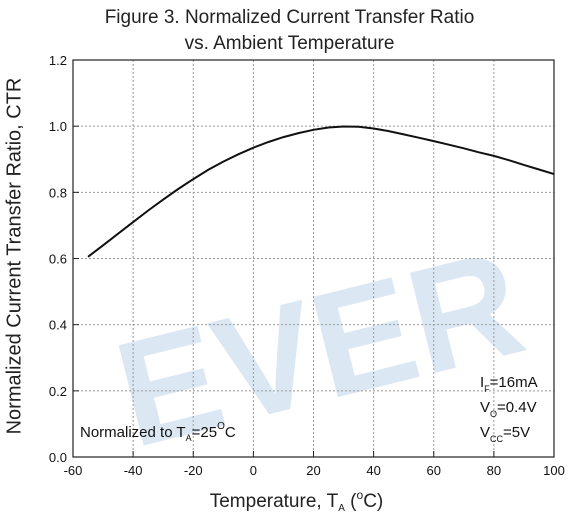  I want to click on x-tick-label: 100, so click(554, 470).